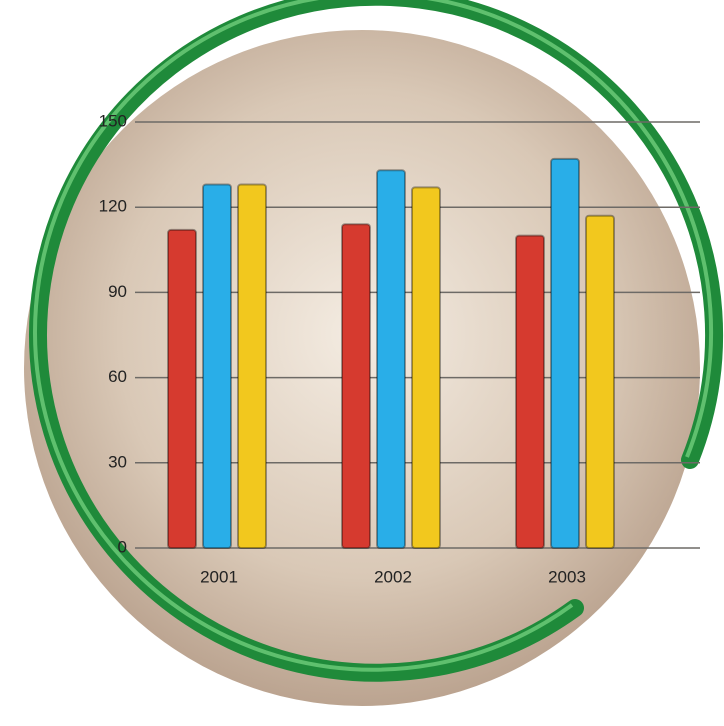 The image size is (724, 726). Describe the element at coordinates (122, 546) in the screenshot. I see `y-tick-label: 0` at that location.